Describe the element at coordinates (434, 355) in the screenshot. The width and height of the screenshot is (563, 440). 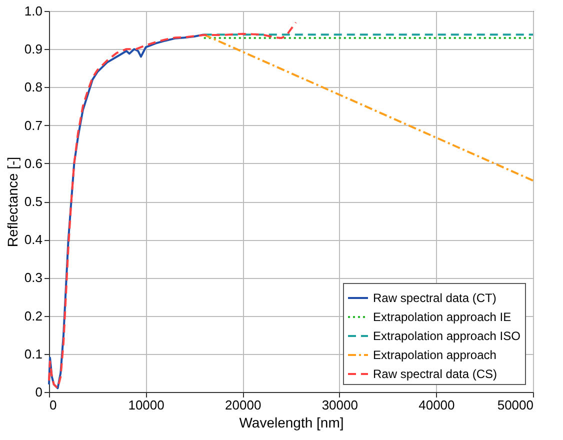
I see `legend-label: Extrapolation approach` at that location.